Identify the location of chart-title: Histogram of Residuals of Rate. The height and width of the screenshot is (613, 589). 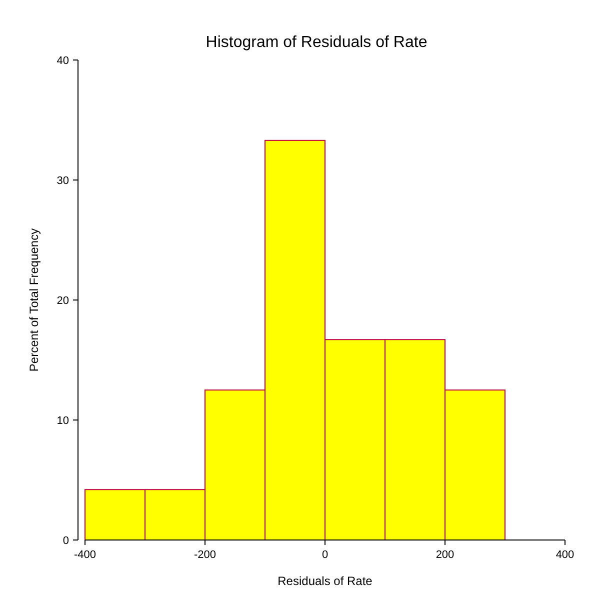
(317, 42).